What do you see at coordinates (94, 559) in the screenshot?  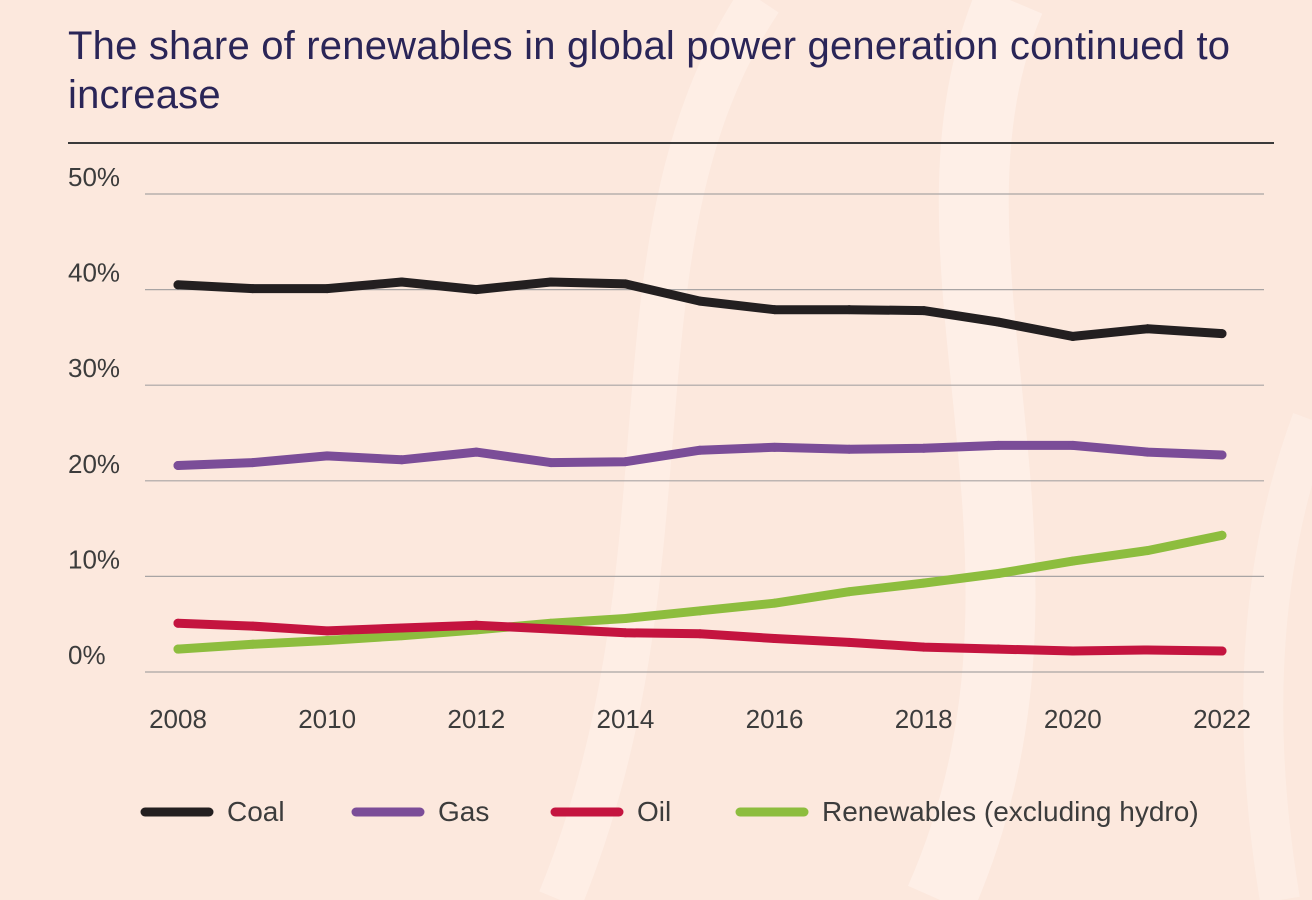 I see `y-tick-label: 10%` at bounding box center [94, 559].